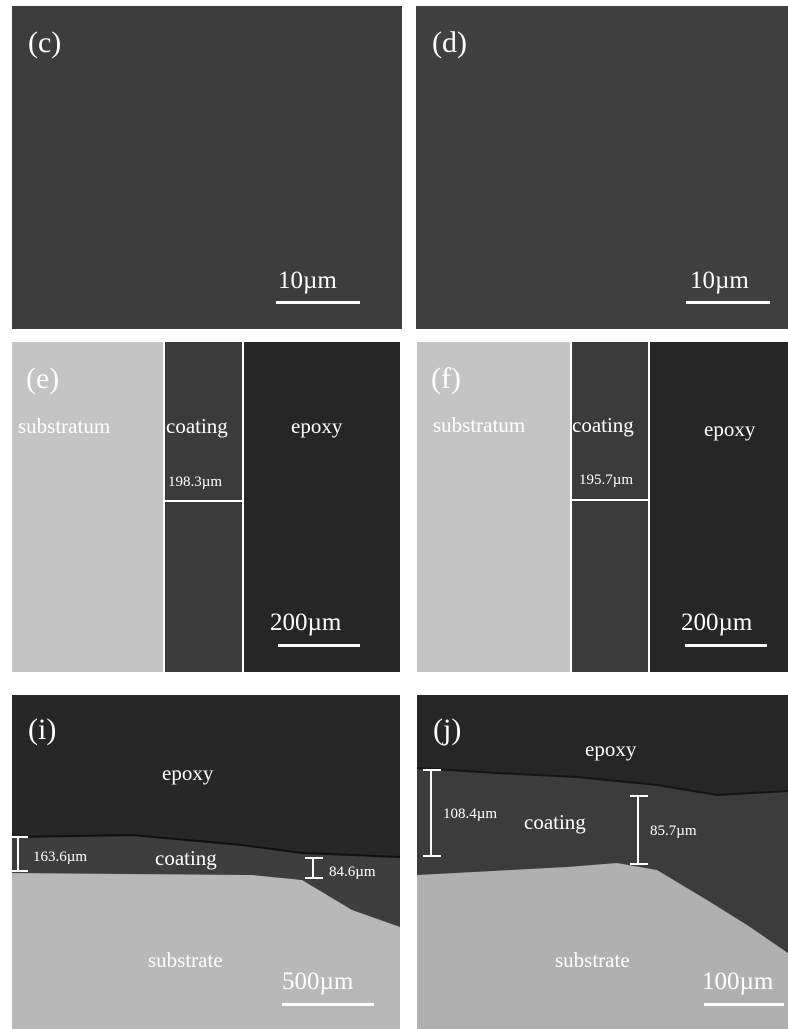 The image size is (788, 1029). Describe the element at coordinates (195, 482) in the screenshot. I see `thickness-label-e: 198.3µm` at that location.